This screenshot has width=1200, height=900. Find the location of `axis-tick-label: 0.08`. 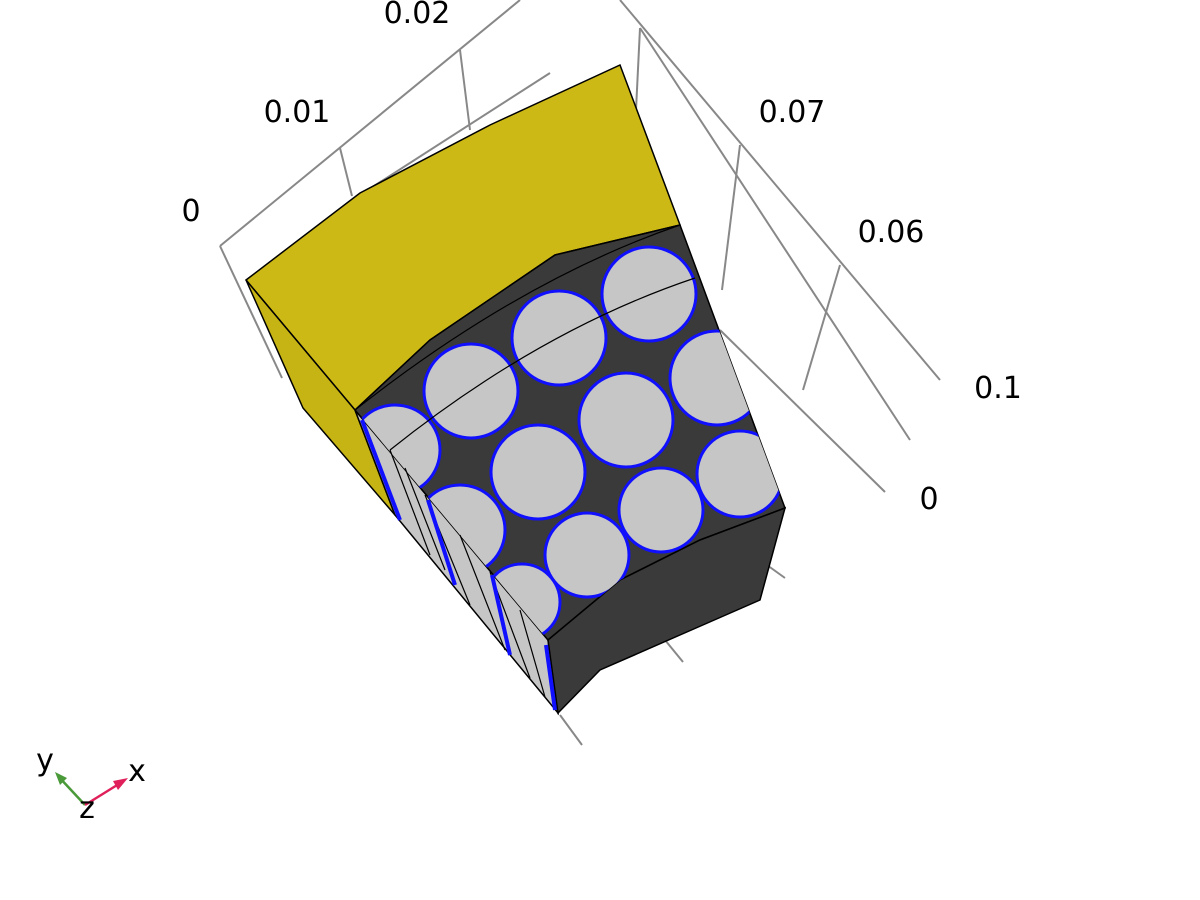

axis-tick-label: 0.08 is located at coordinates (690, 3).